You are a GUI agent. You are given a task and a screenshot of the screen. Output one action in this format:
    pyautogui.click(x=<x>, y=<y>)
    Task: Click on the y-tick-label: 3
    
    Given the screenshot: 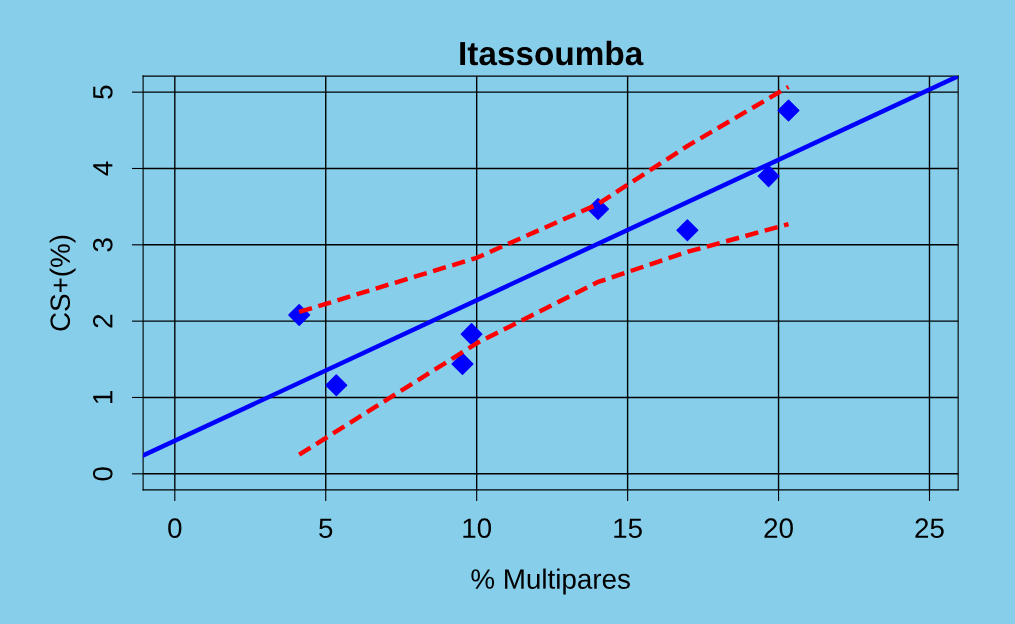 What is the action you would take?
    pyautogui.click(x=102, y=245)
    